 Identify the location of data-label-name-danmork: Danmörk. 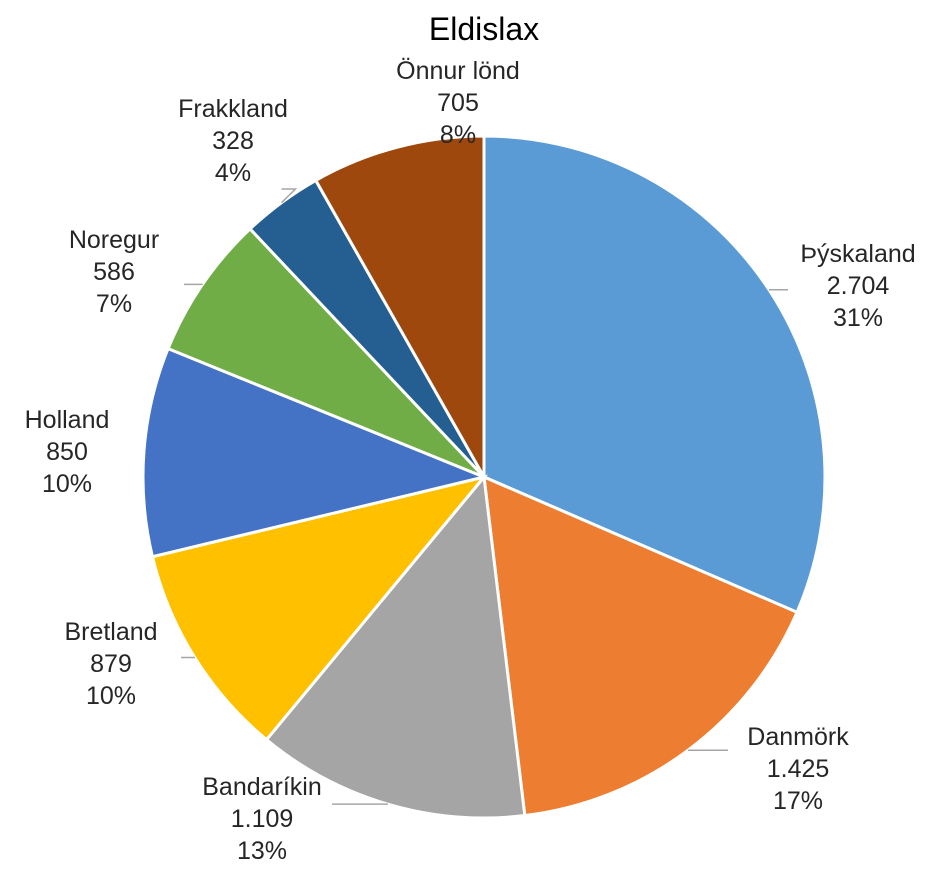
(798, 737).